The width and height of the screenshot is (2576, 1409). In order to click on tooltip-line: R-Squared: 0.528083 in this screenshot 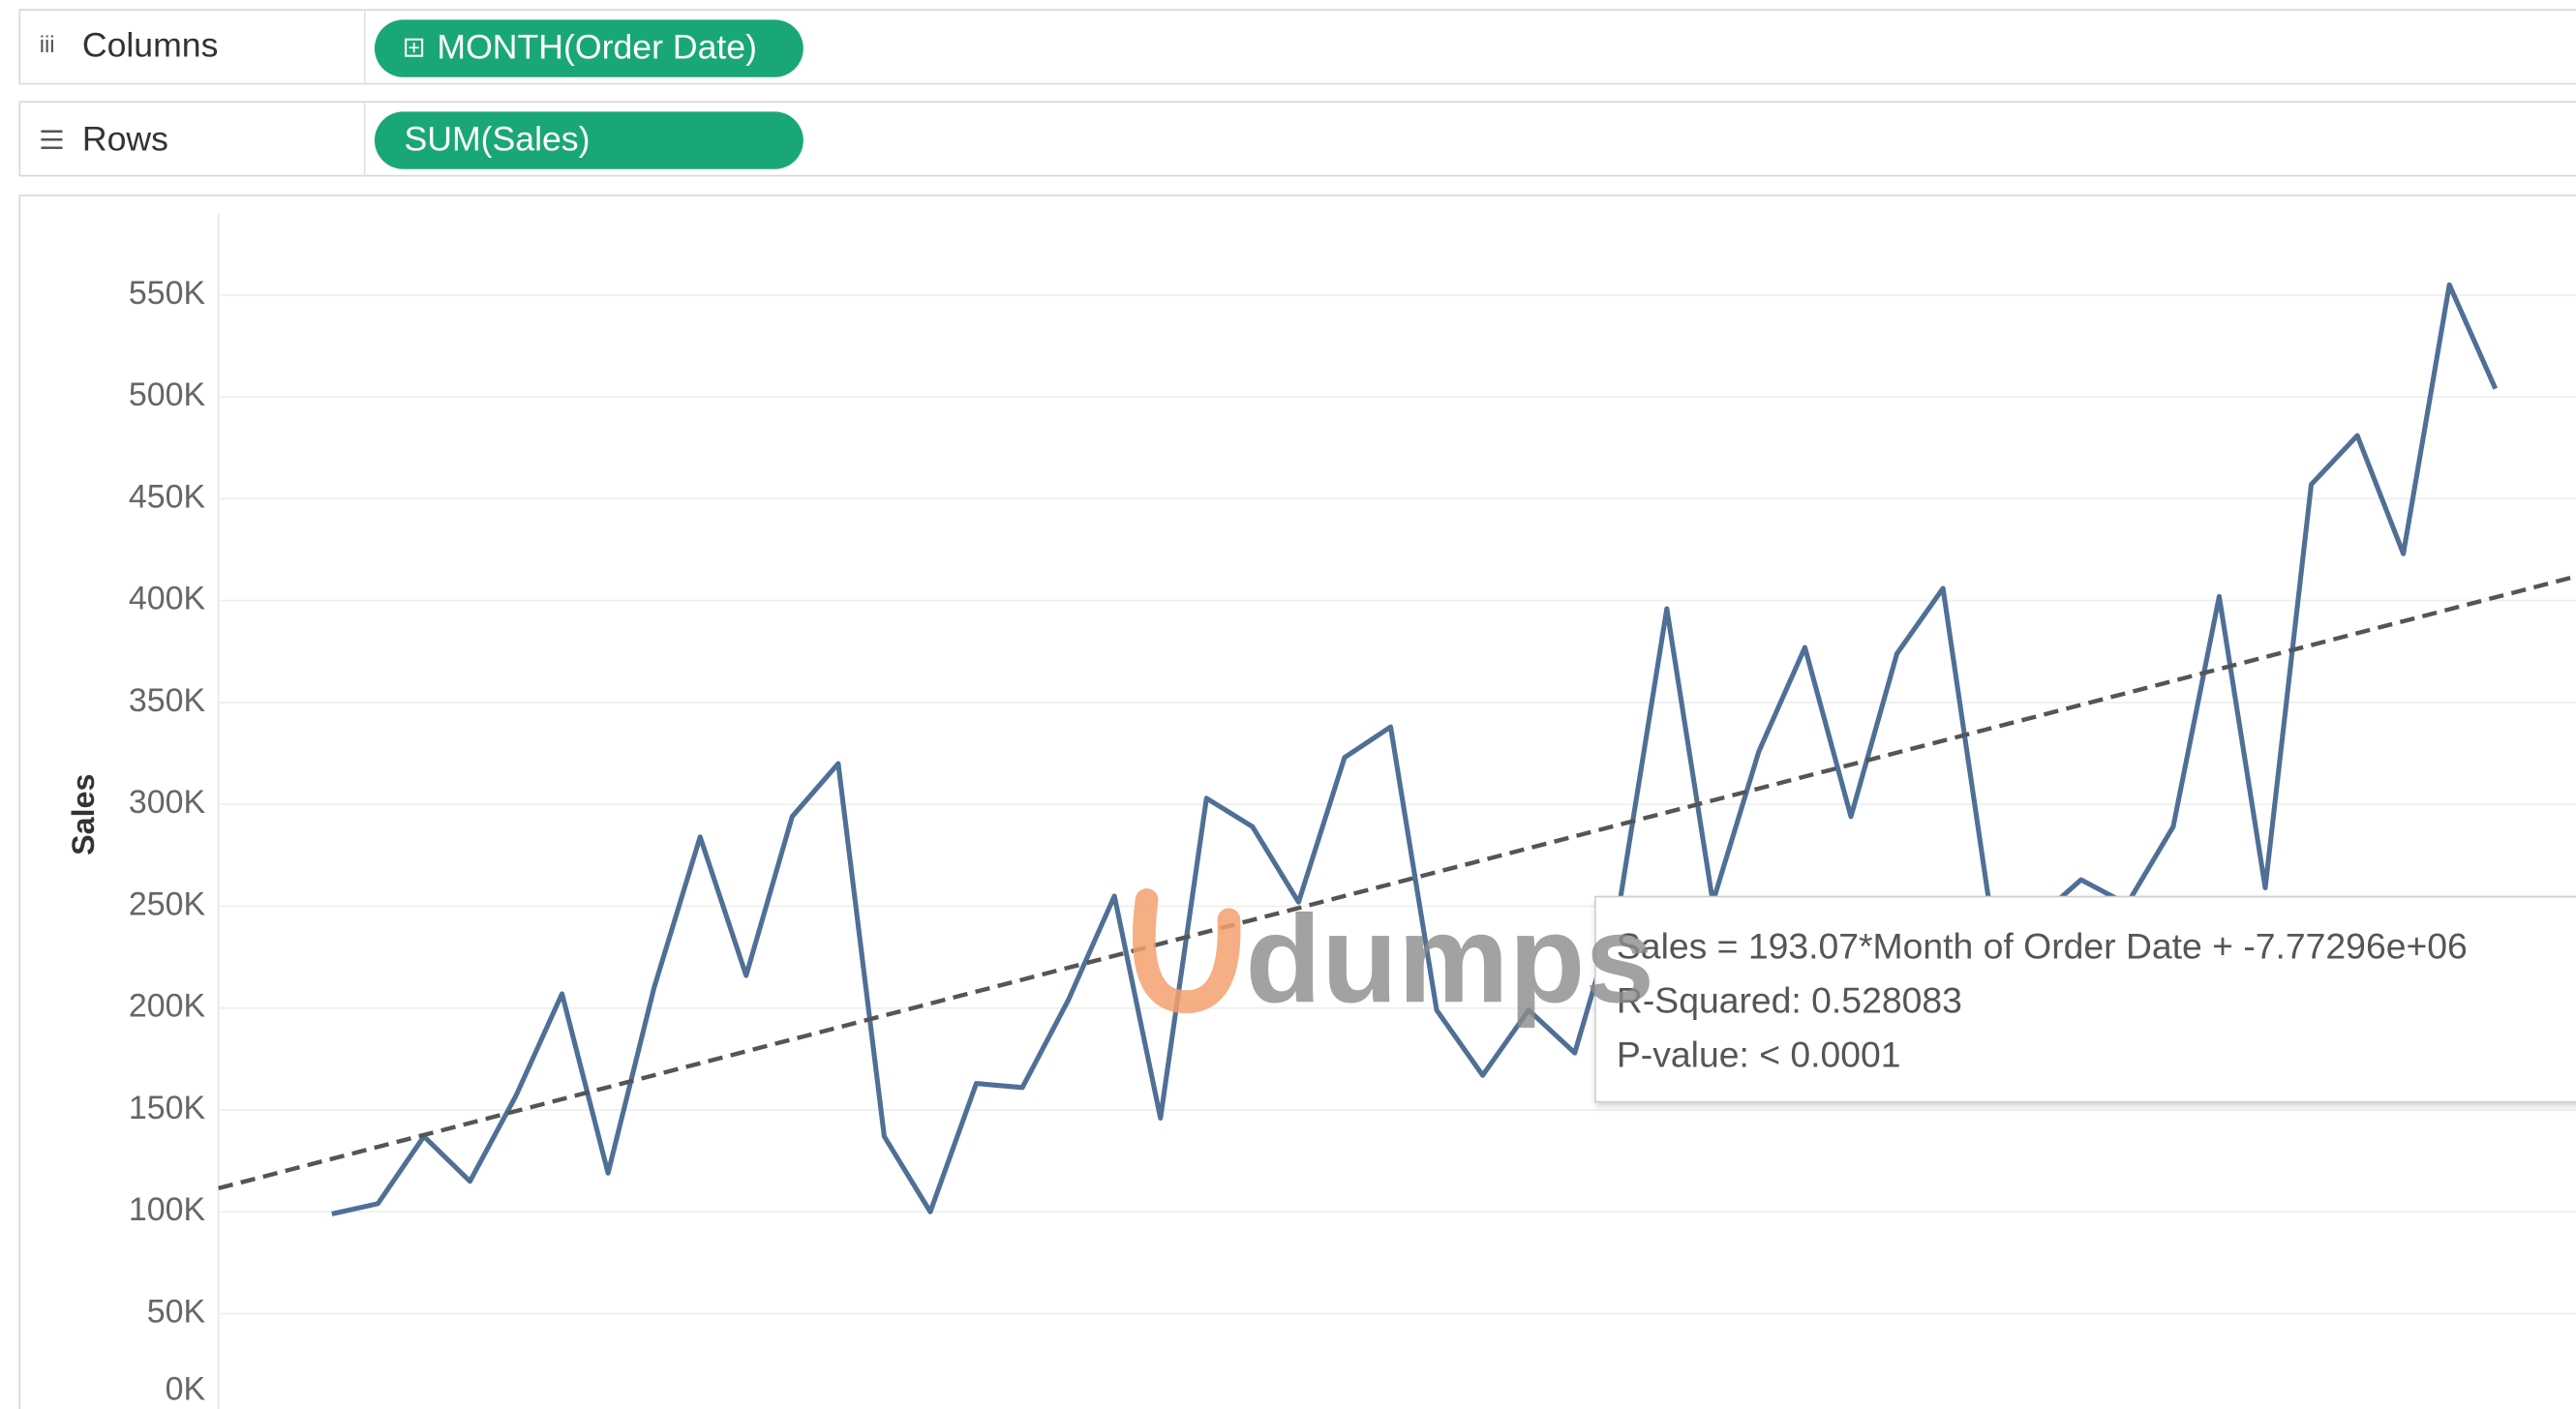, I will do `click(1790, 1000)`.